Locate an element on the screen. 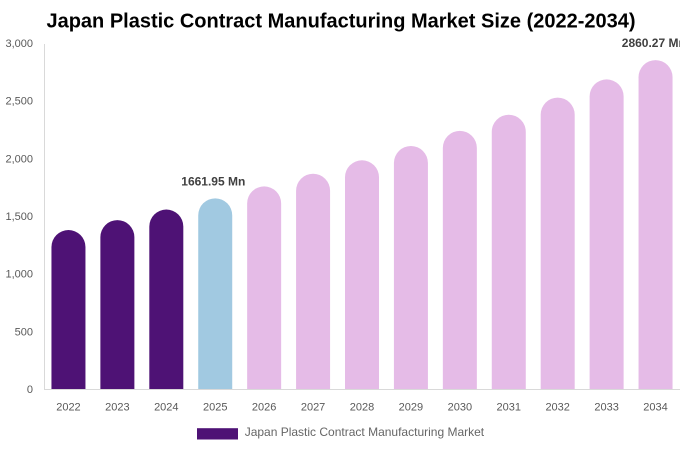  svg-text: 2024 is located at coordinates (166, 408).